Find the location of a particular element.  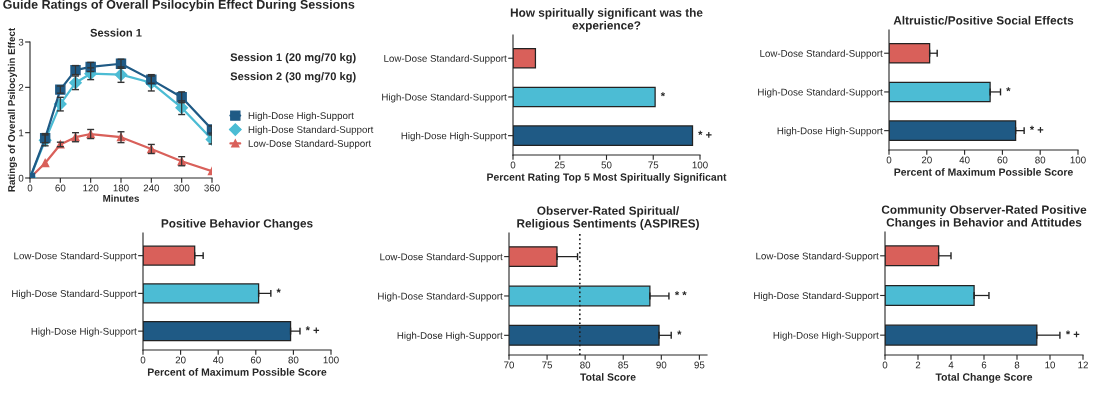

chart-title: Community Observer-Rated Positive Changes in Behavior and Attitudes is located at coordinates (984, 217).